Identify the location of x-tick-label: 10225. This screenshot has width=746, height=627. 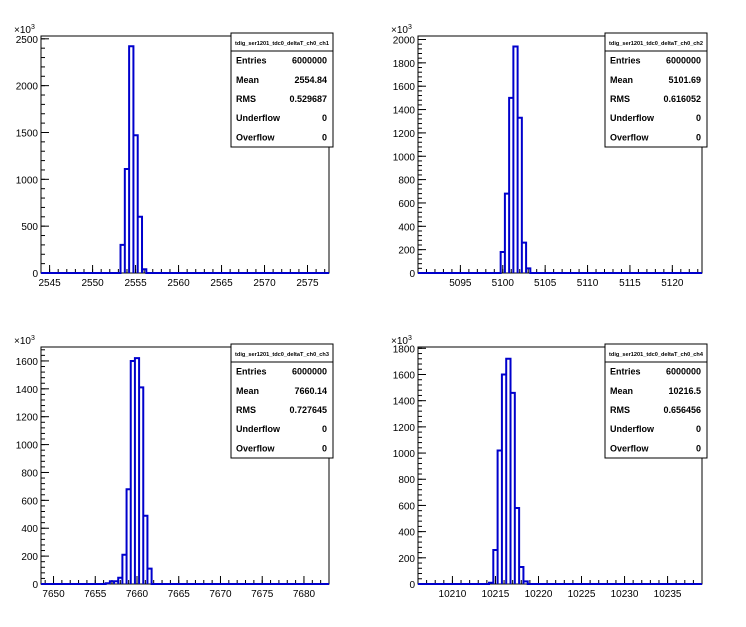
(582, 594).